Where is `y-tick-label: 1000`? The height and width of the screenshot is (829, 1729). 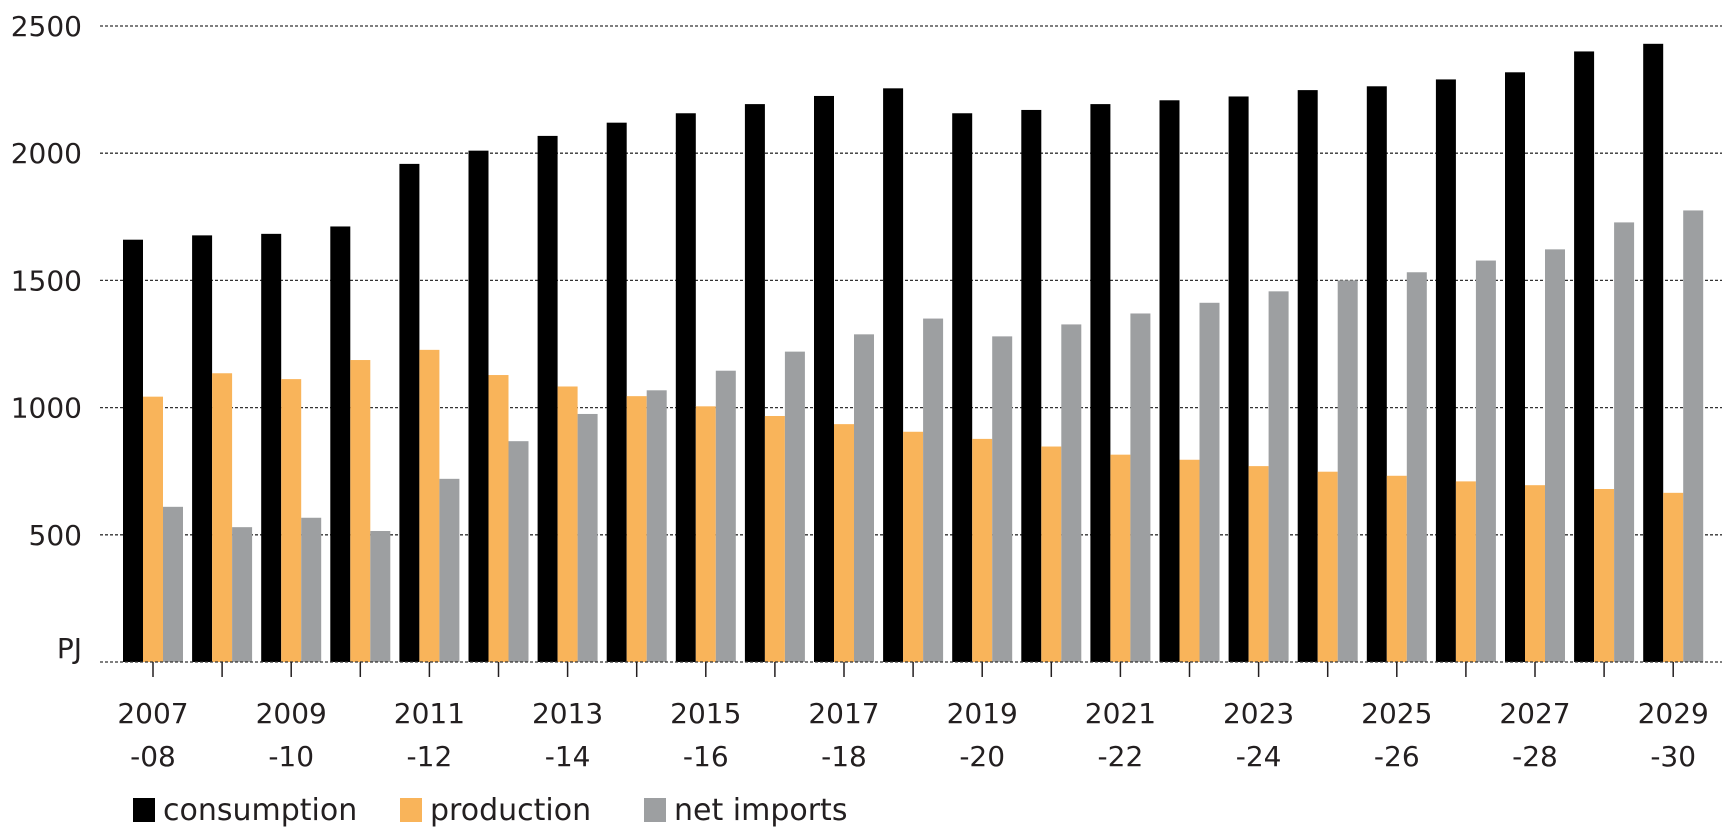
y-tick-label: 1000 is located at coordinates (46, 408).